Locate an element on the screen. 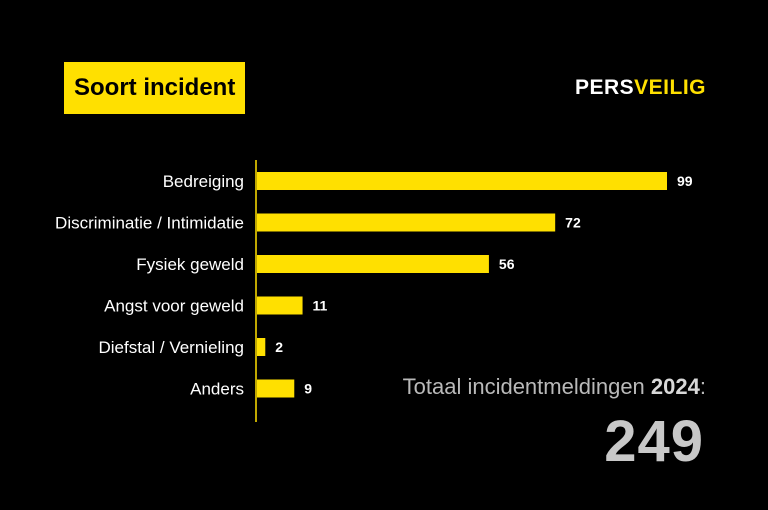 This screenshot has height=510, width=768. value-label: 2 is located at coordinates (279, 347).